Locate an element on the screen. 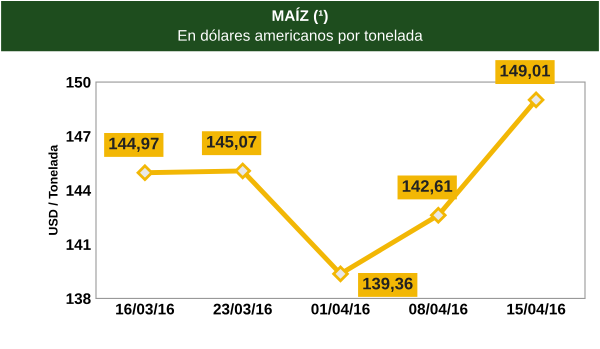  y-tick-label: 141 is located at coordinates (78, 244).